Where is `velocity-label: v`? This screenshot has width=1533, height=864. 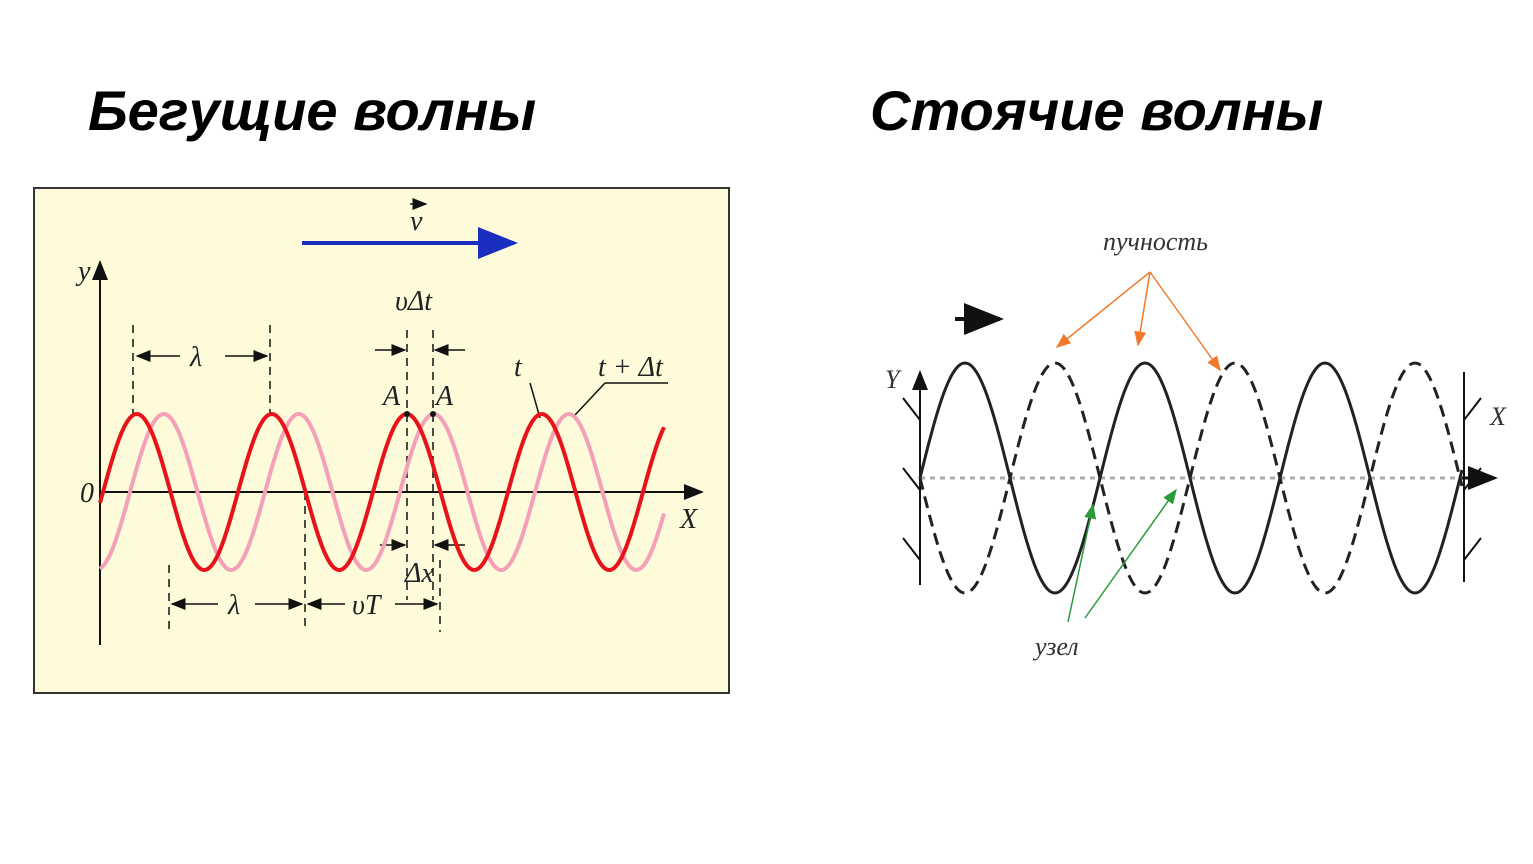
velocity-label: v is located at coordinates (416, 221).